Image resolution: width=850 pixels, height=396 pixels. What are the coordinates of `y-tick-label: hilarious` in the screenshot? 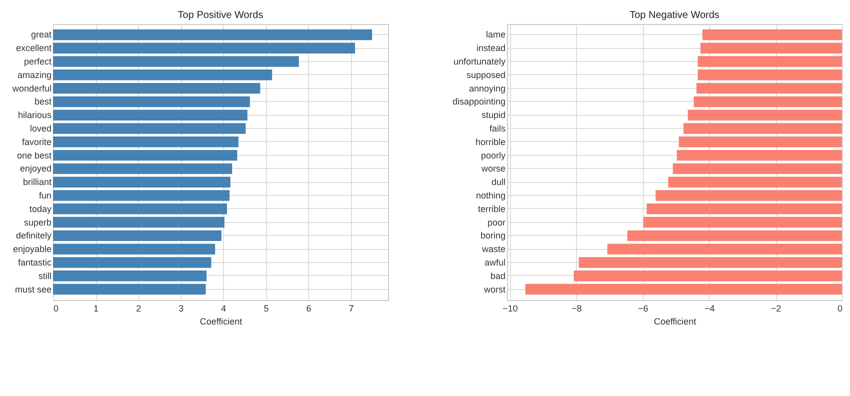 It's located at (35, 115).